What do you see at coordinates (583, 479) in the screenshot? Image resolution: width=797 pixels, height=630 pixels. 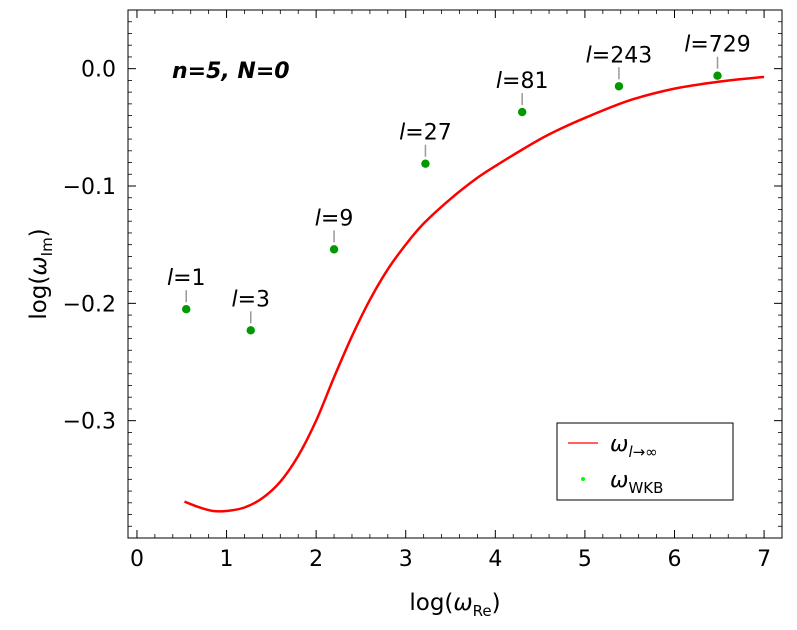 I see `legend-point-swatch` at bounding box center [583, 479].